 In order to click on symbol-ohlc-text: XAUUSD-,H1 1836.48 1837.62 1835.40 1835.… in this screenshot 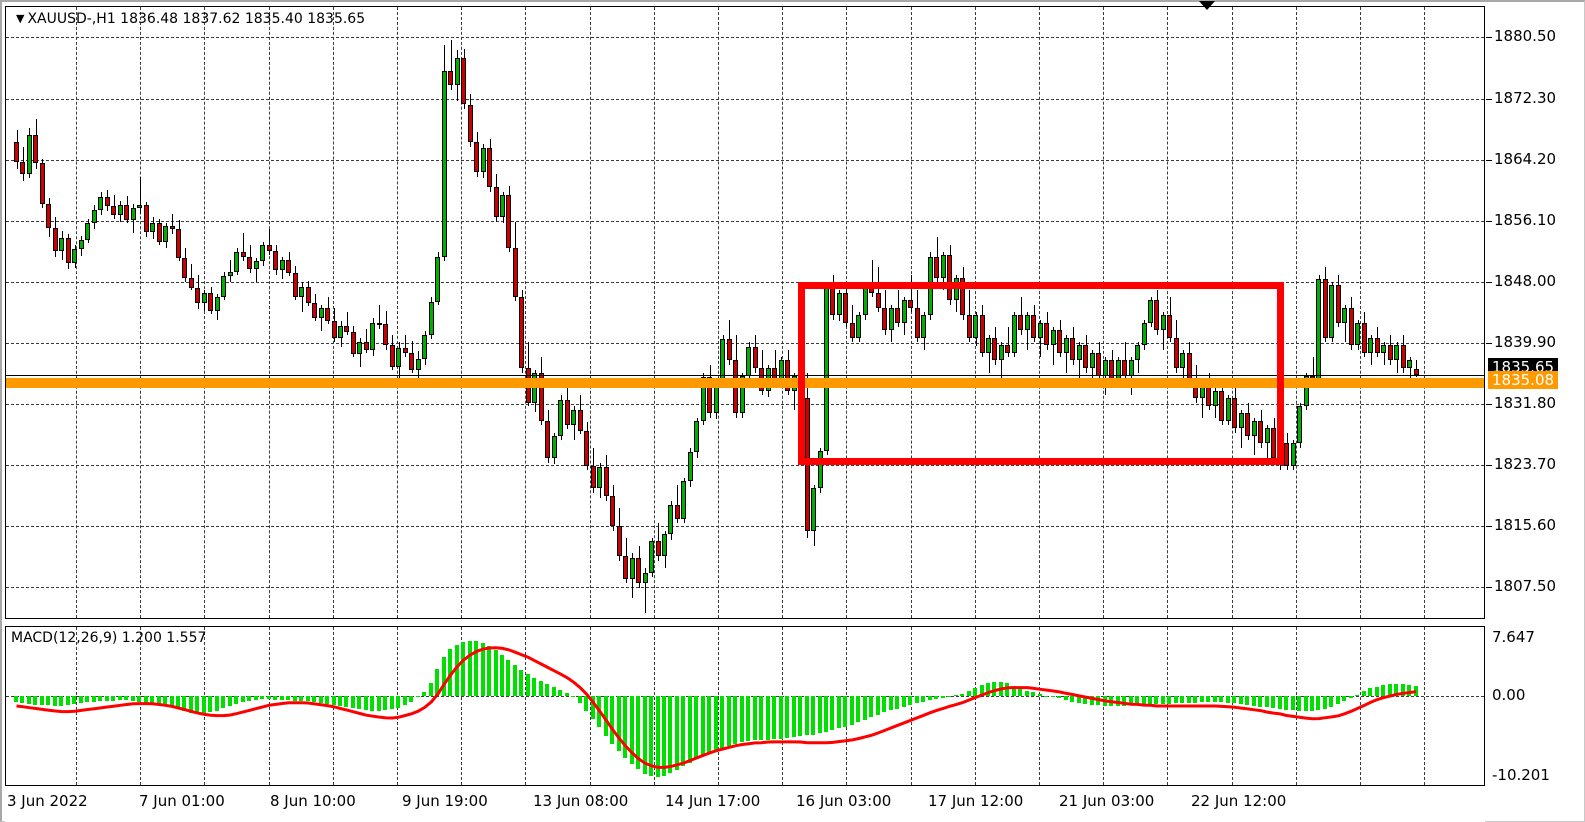, I will do `click(196, 19)`.